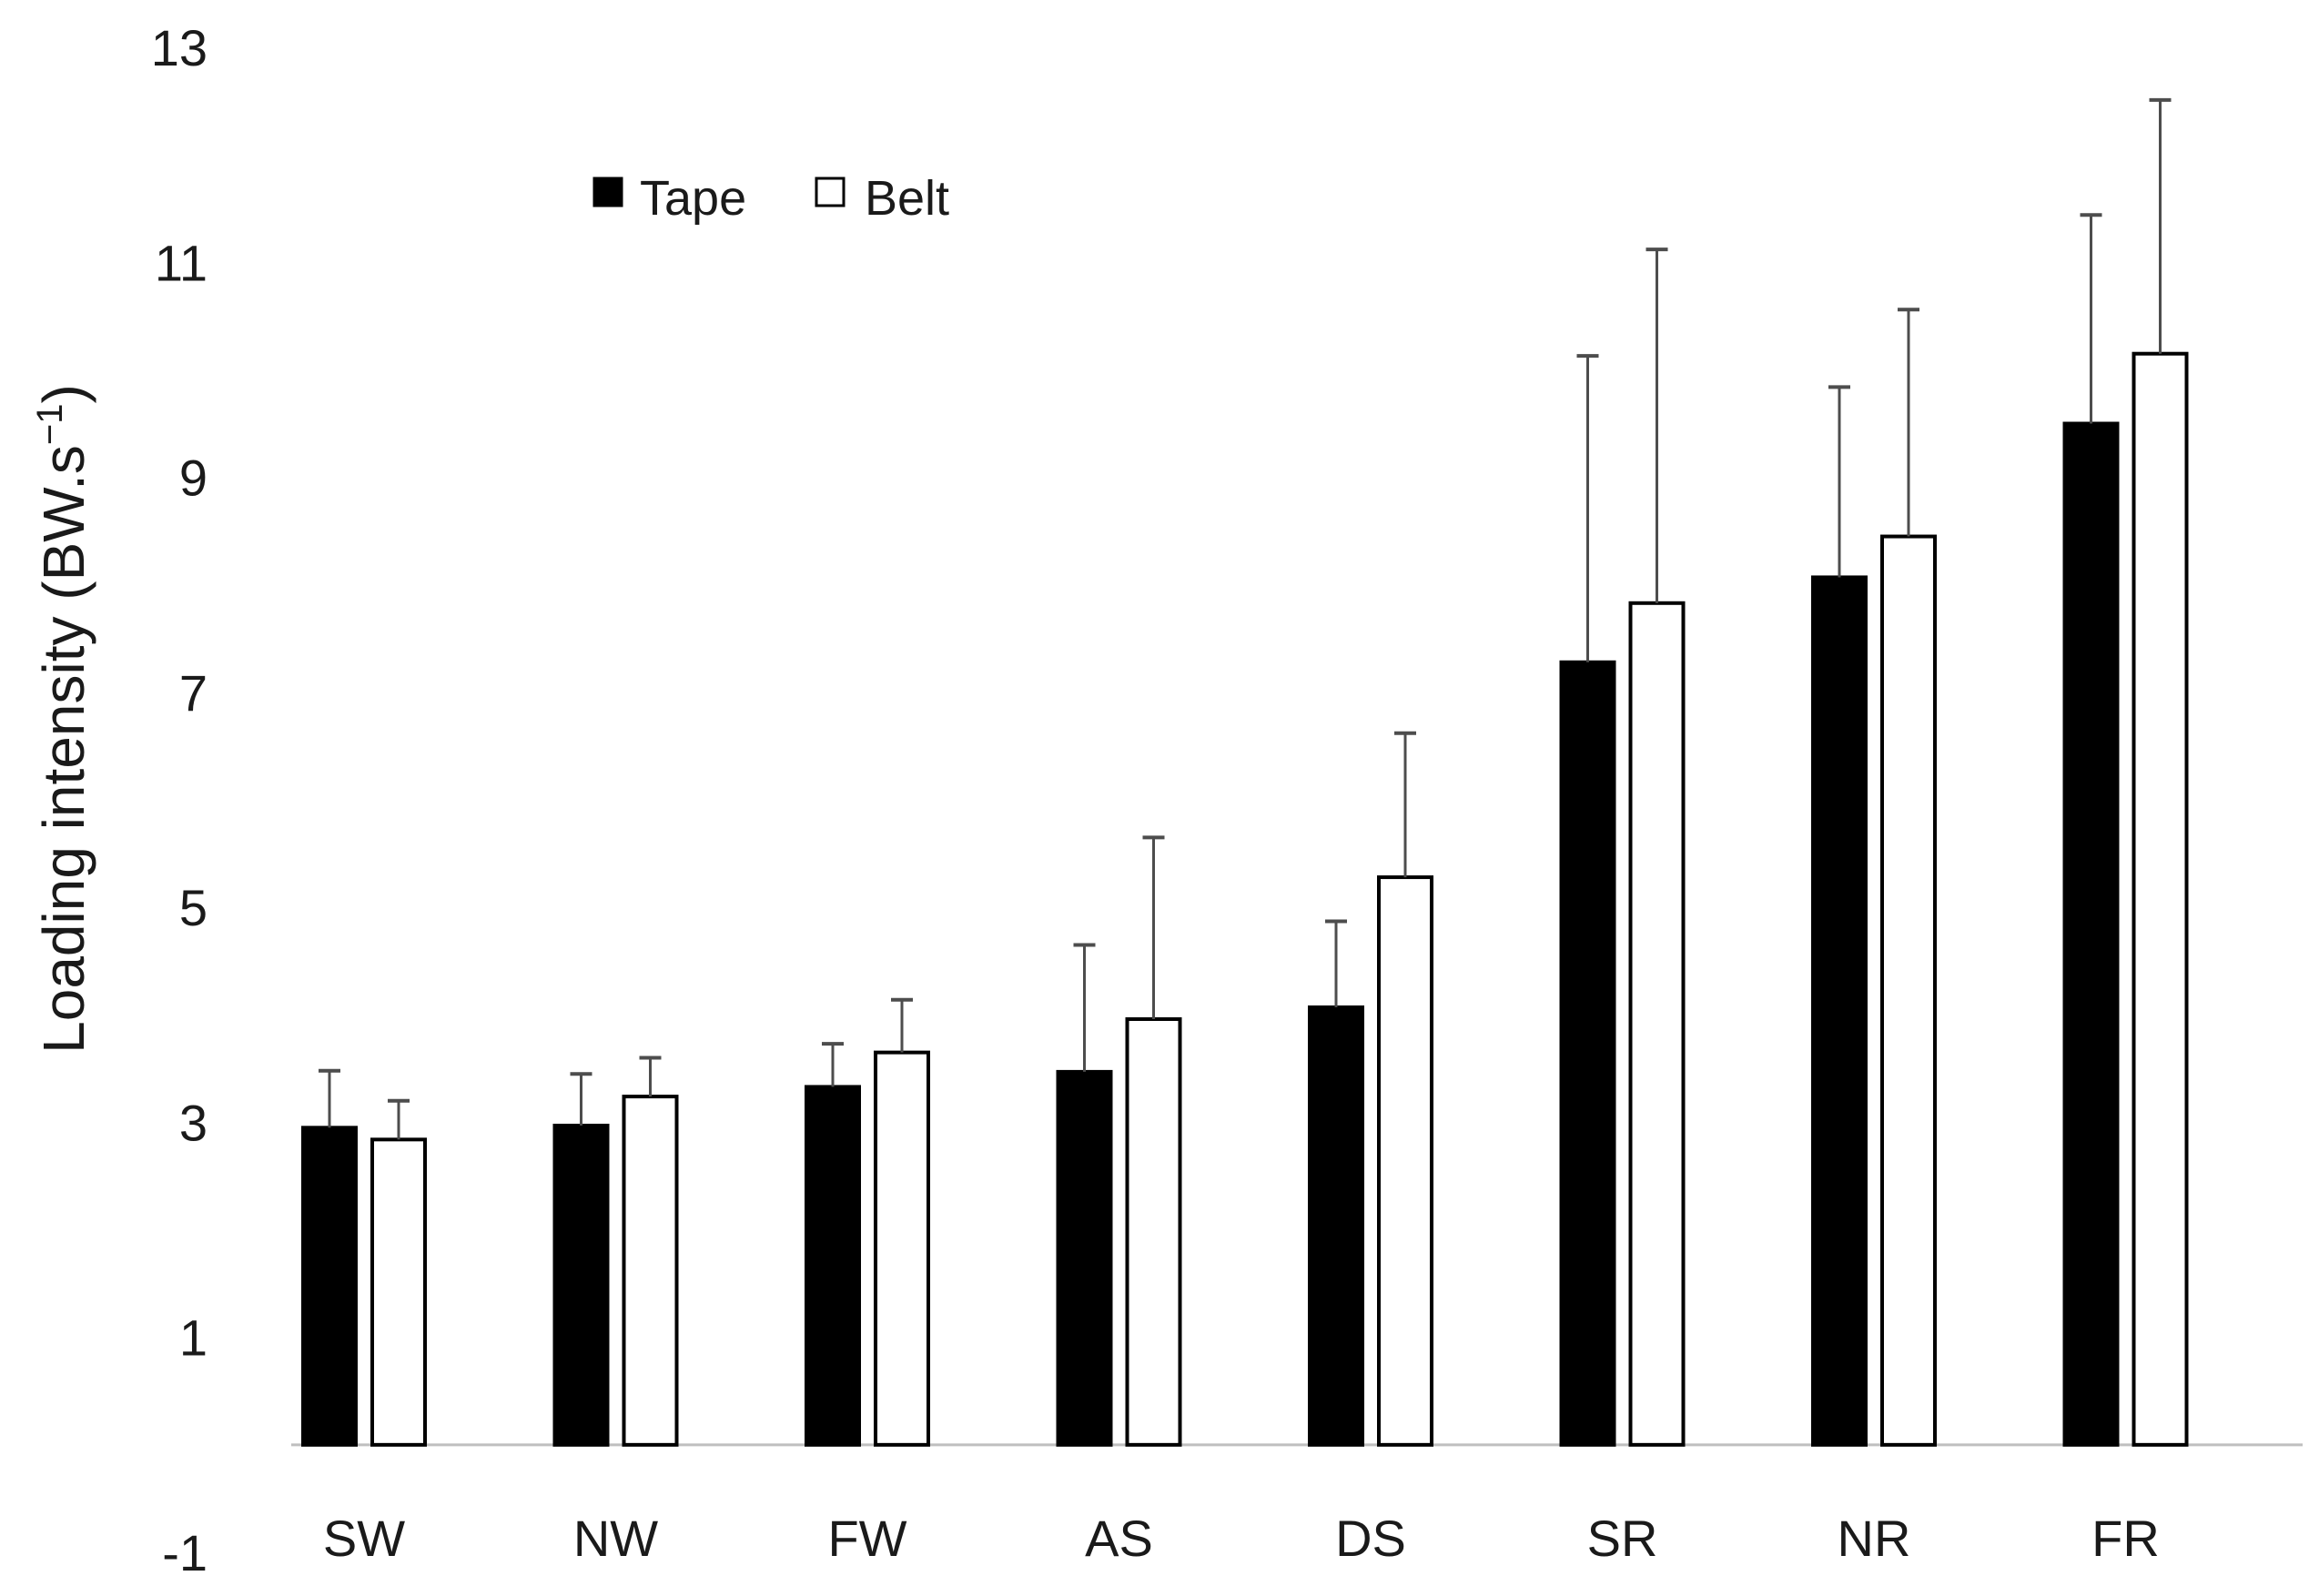 The width and height of the screenshot is (2319, 1596). Describe the element at coordinates (329, 1098) in the screenshot. I see `error-bar-tape-sw` at that location.